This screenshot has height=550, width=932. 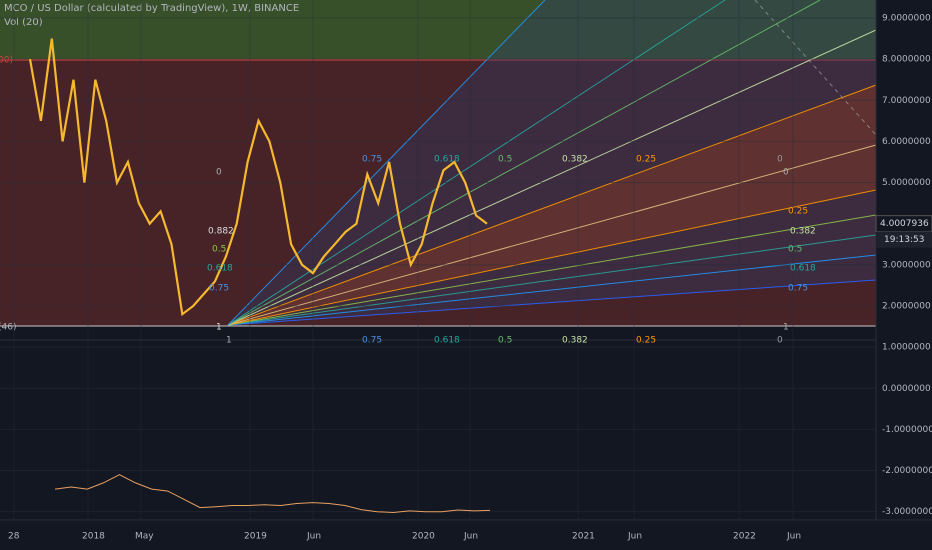 I want to click on price-tick-label: 9.0000000, so click(x=906, y=19).